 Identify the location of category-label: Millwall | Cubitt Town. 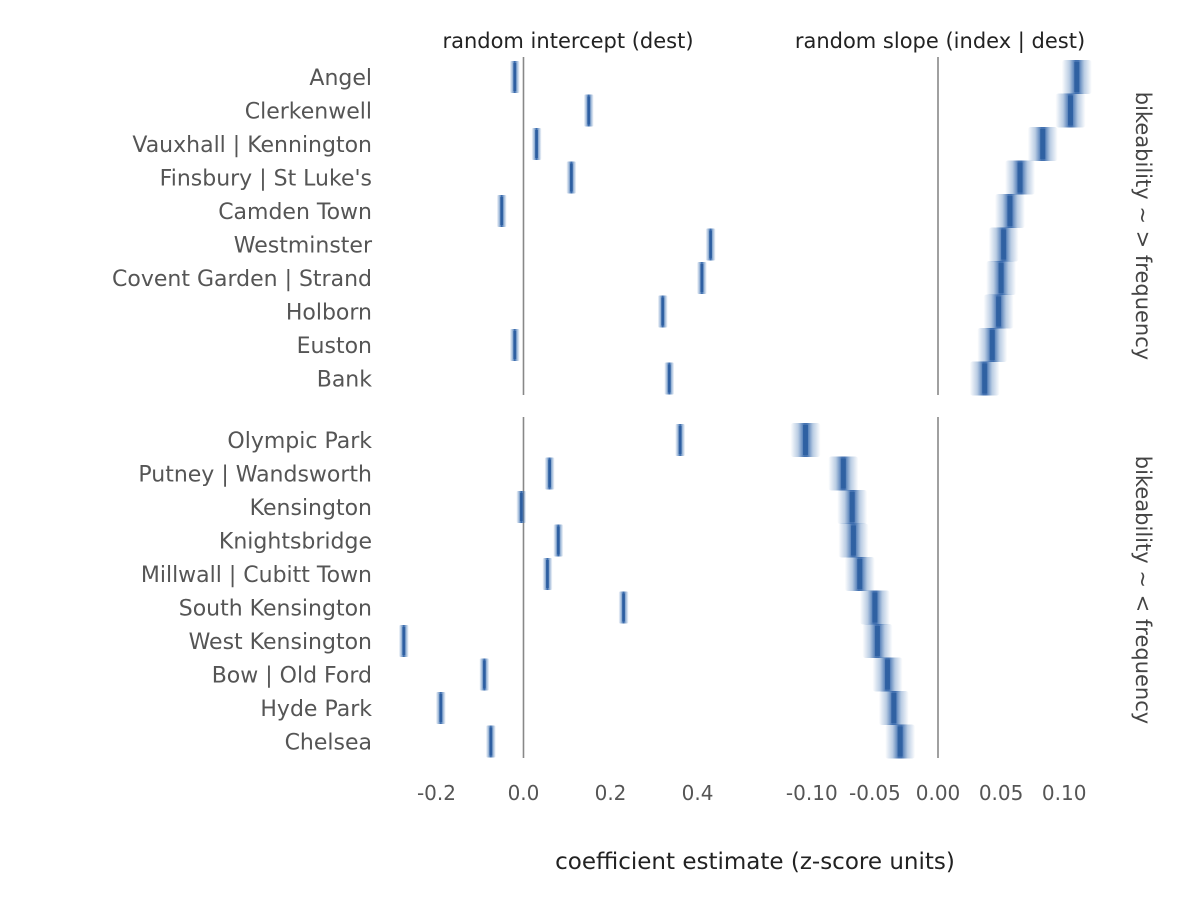
(256, 575).